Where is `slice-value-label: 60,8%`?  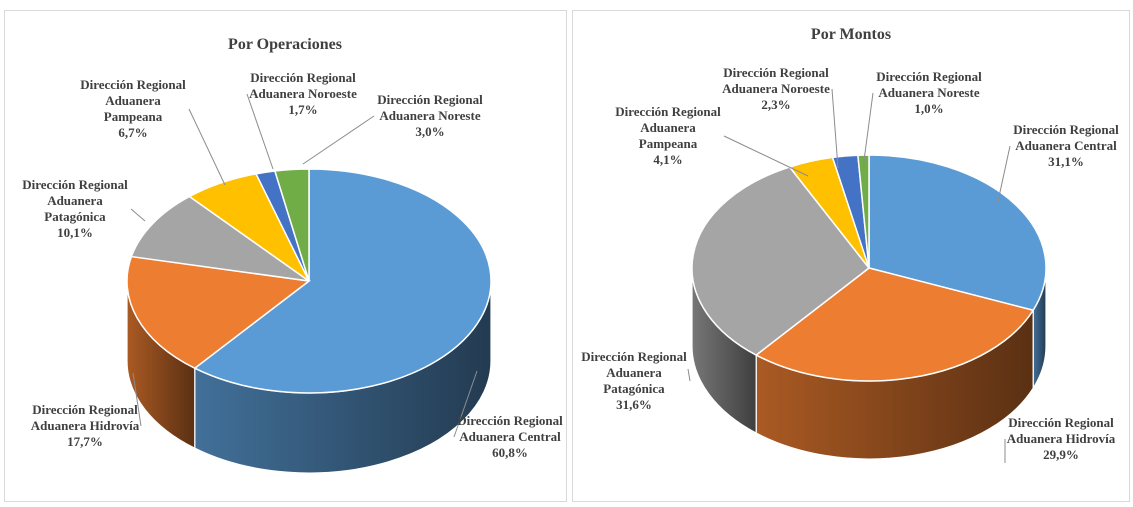 slice-value-label: 60,8% is located at coordinates (510, 452).